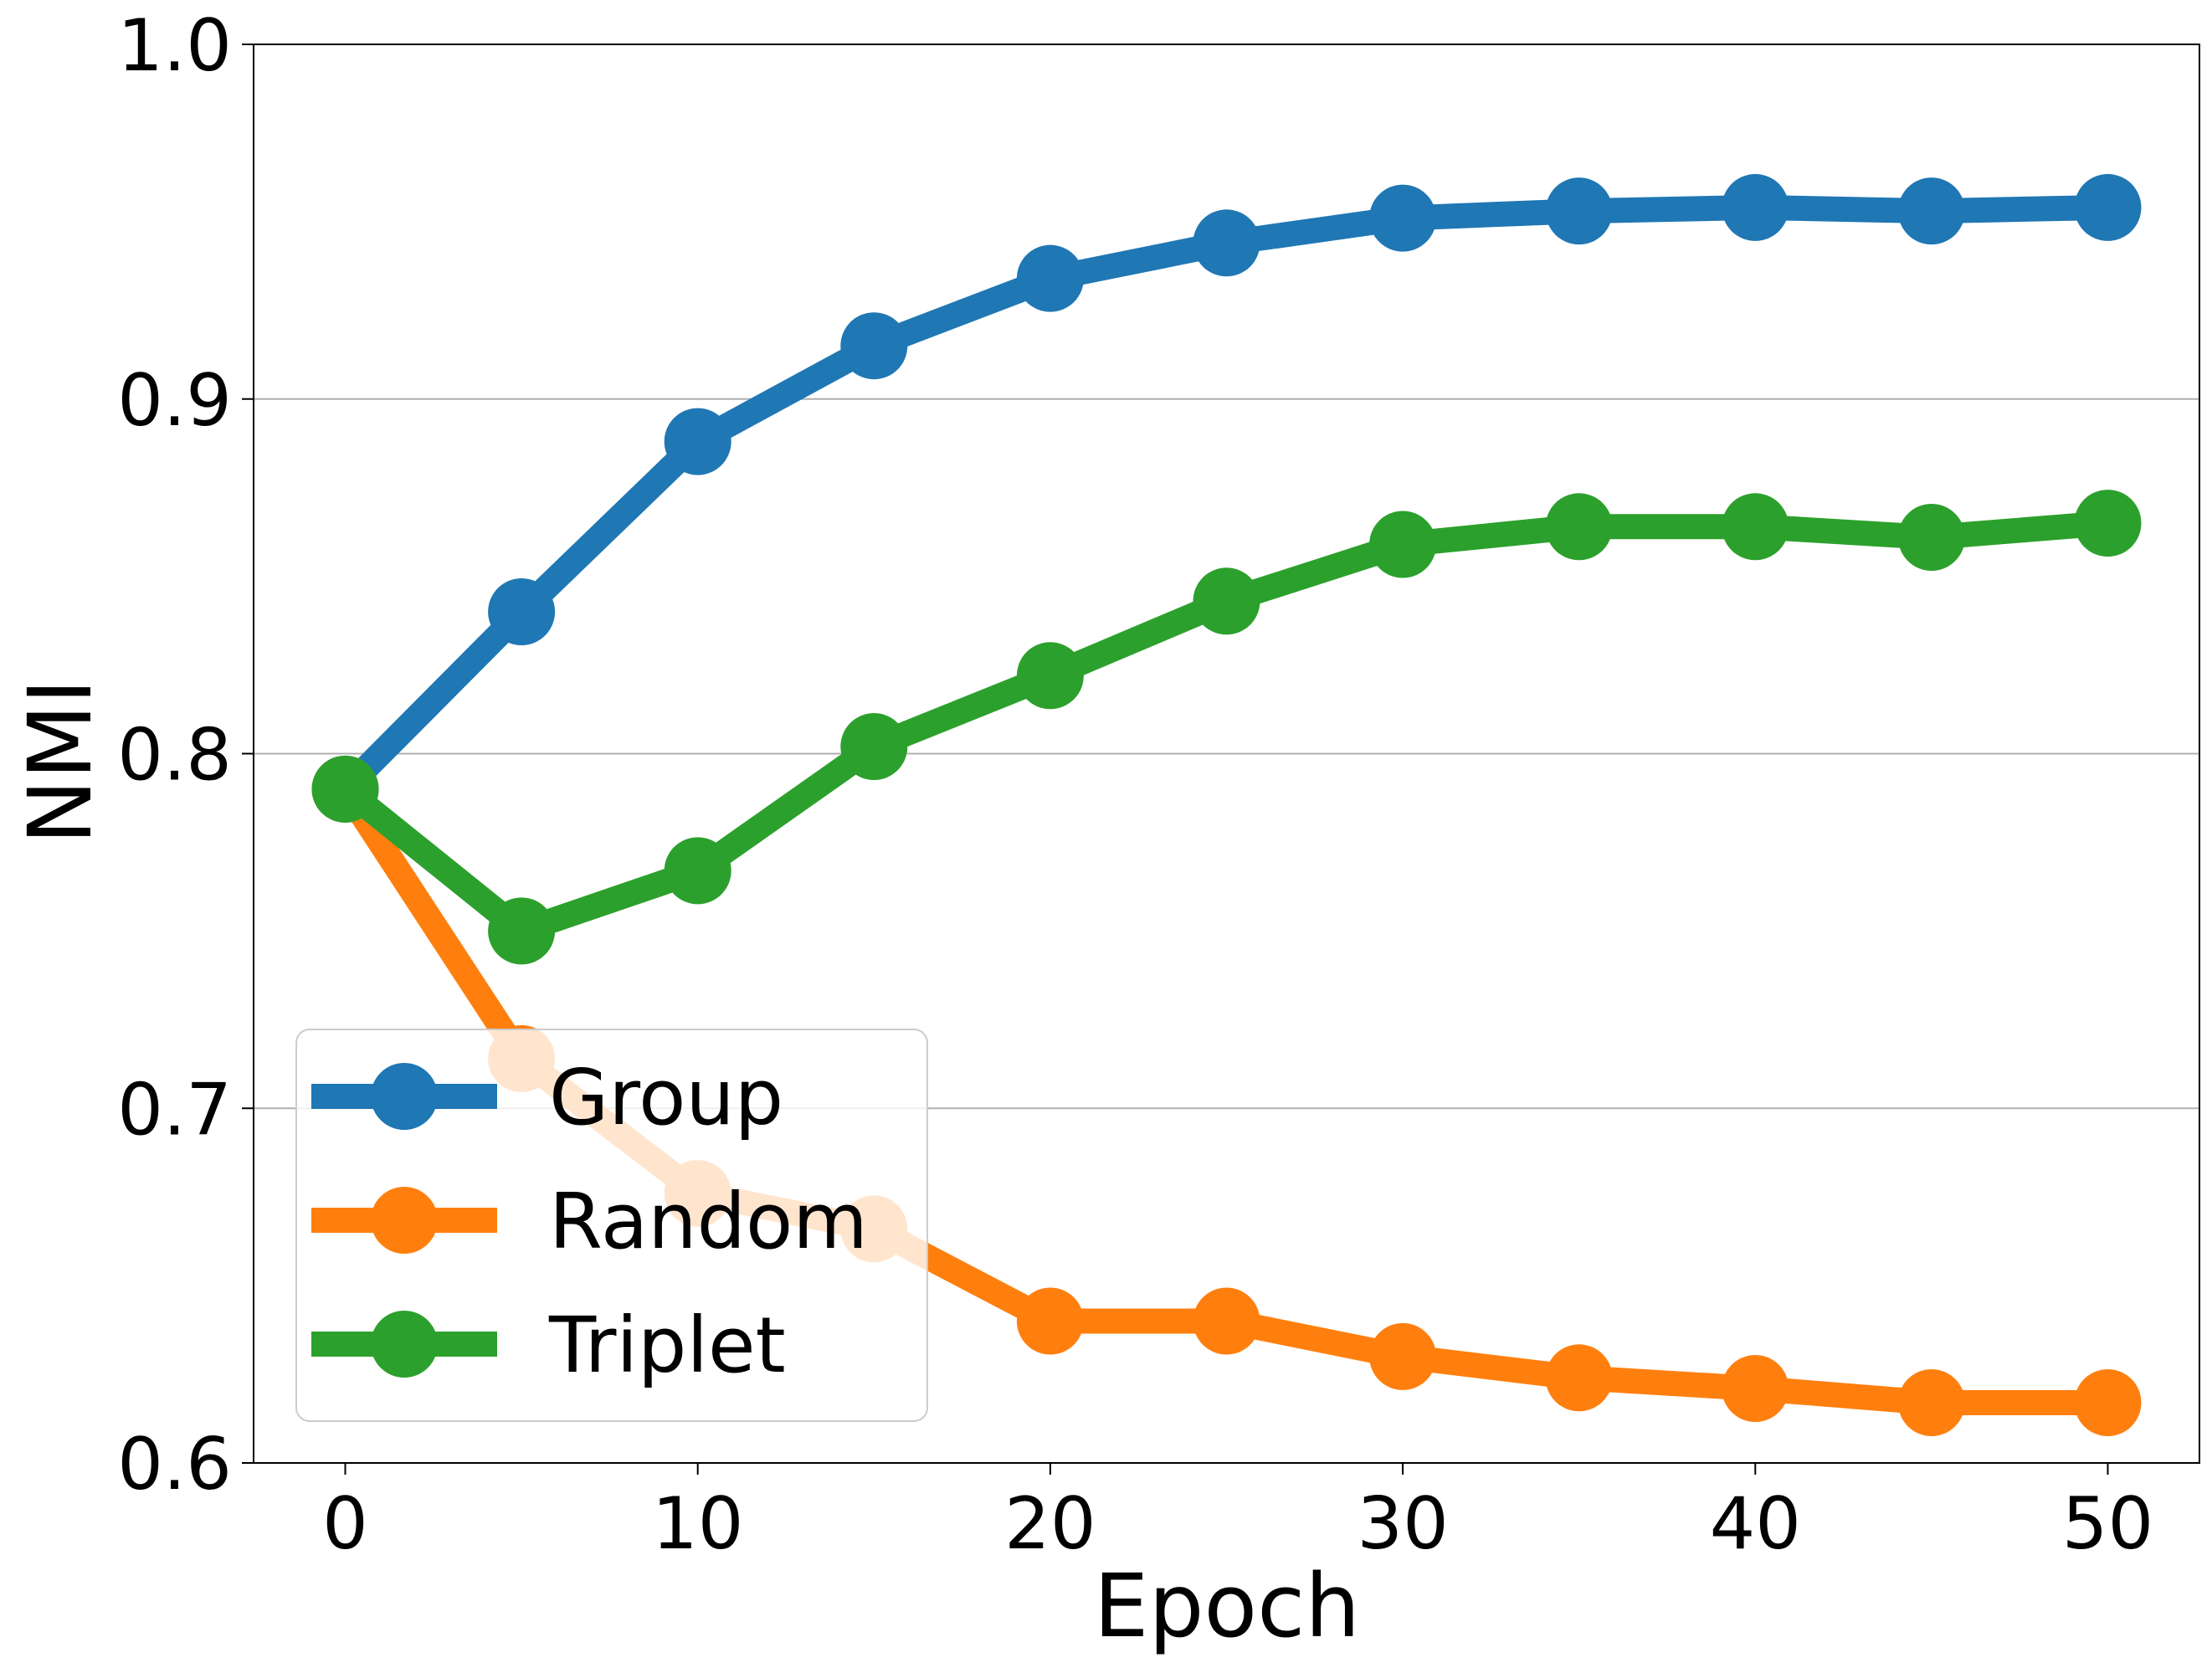 Image resolution: width=2212 pixels, height=1668 pixels. What do you see at coordinates (666, 1097) in the screenshot?
I see `legend-label-group: Group` at bounding box center [666, 1097].